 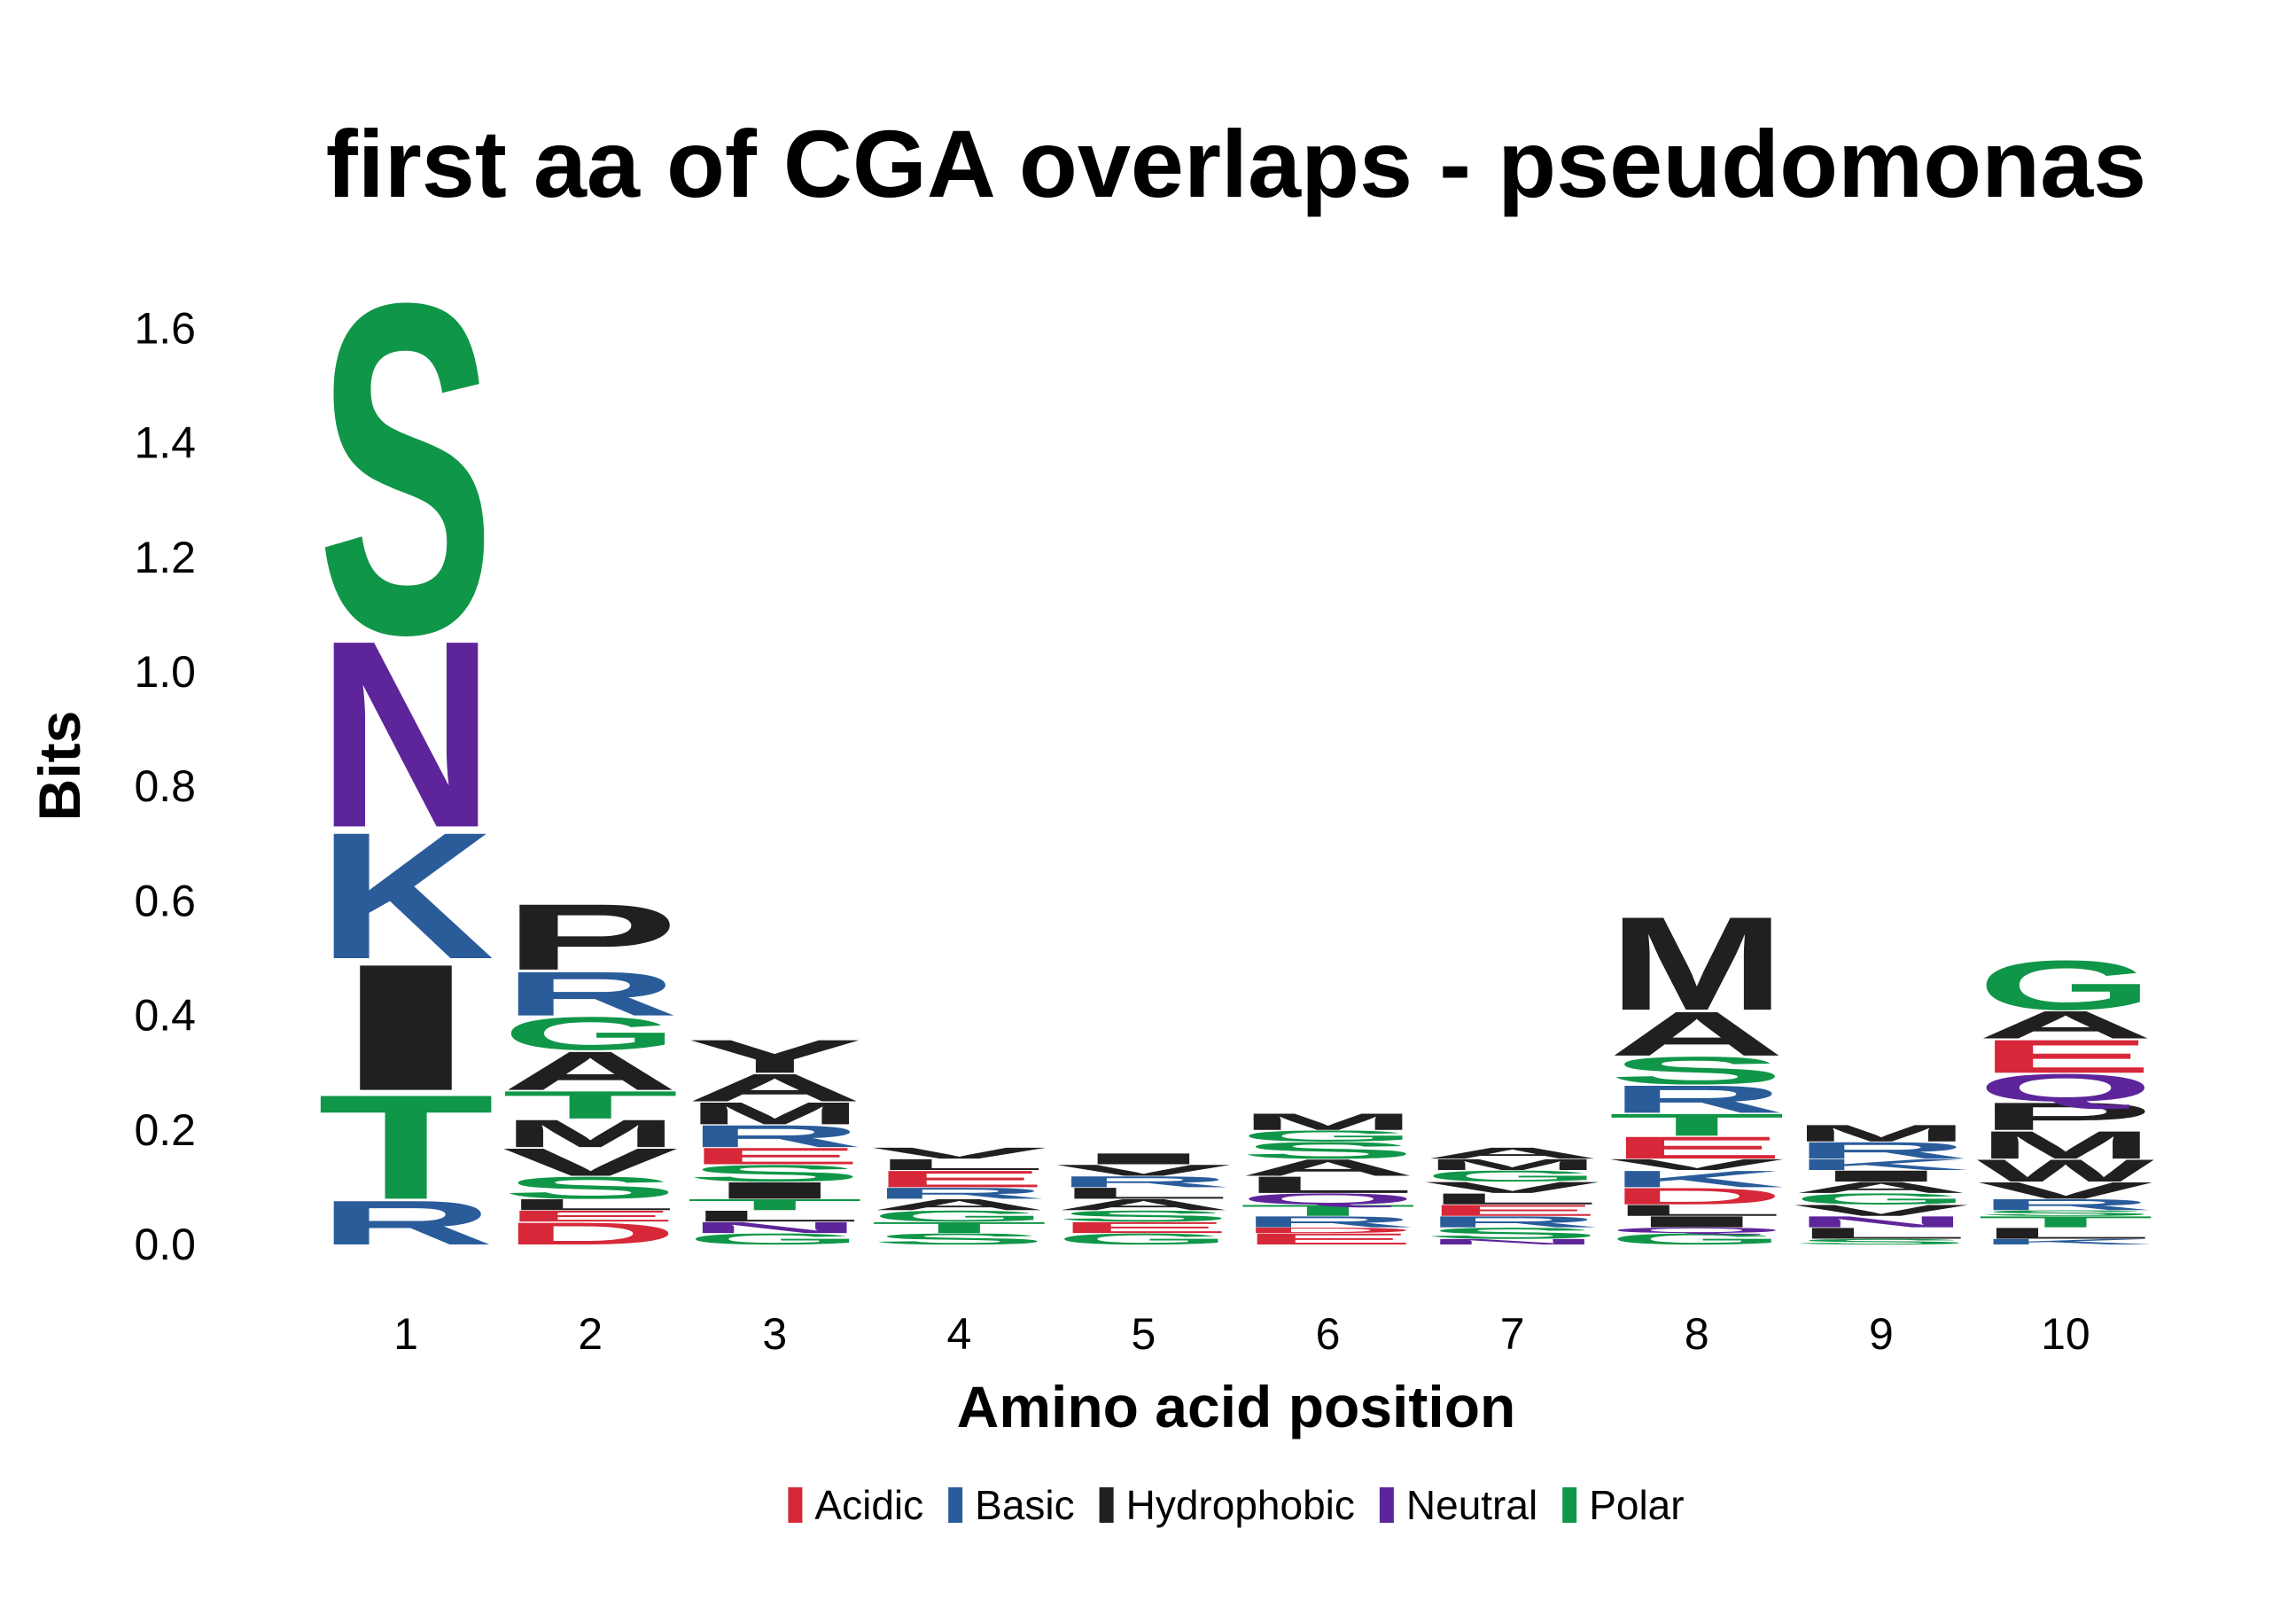 What do you see at coordinates (165, 557) in the screenshot?
I see `y-tick-label: 1.2` at bounding box center [165, 557].